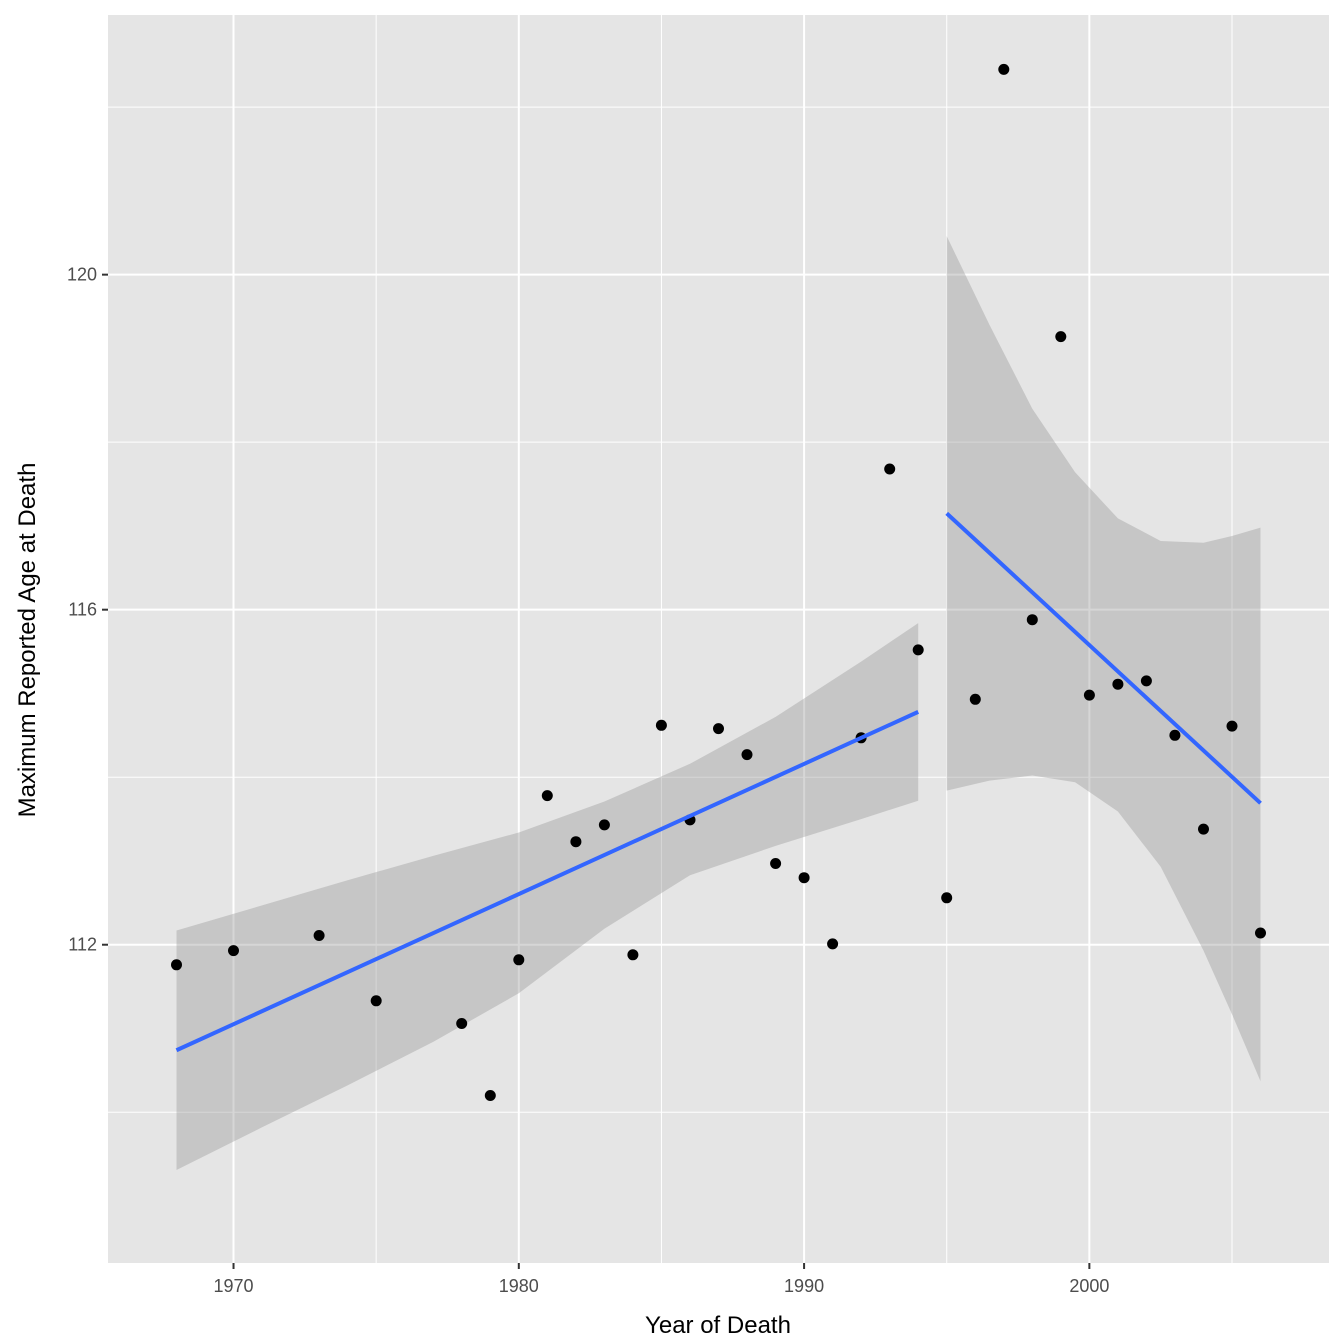 This screenshot has height=1344, width=1344. I want to click on y-tick-label: 116, so click(82, 610).